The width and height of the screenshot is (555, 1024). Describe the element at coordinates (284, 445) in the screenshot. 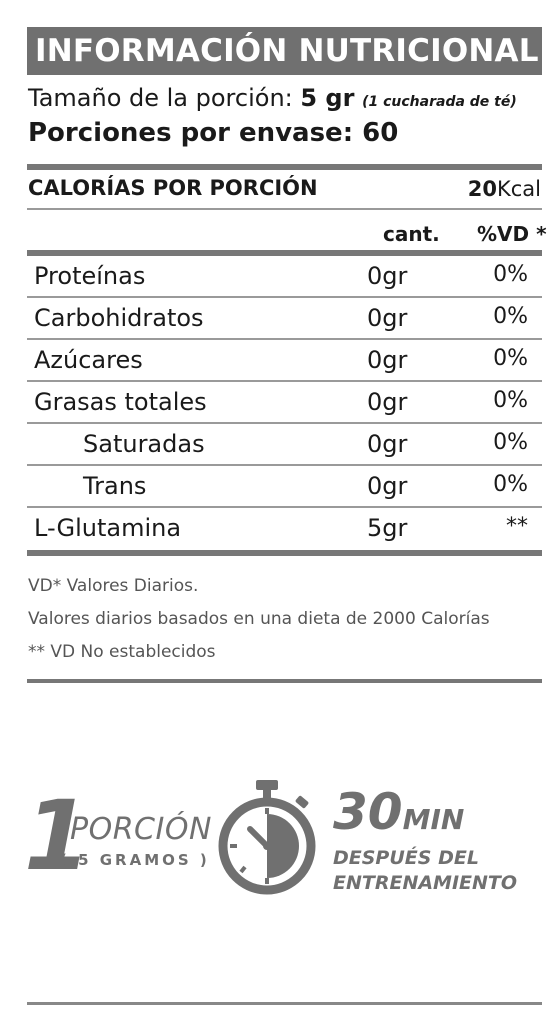

I see `nutrient-row: Saturadas 0gr 0%` at that location.